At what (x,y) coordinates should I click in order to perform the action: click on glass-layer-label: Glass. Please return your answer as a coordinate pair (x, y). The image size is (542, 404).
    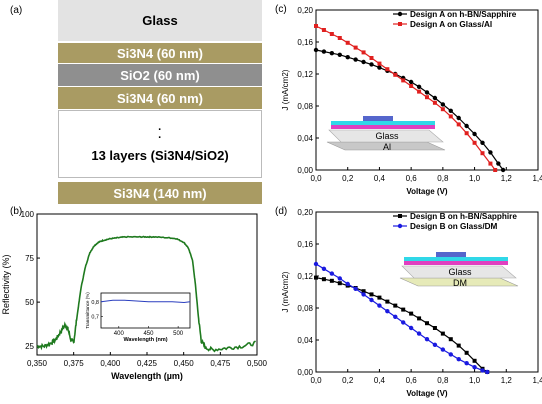
    Looking at the image, I should click on (160, 20).